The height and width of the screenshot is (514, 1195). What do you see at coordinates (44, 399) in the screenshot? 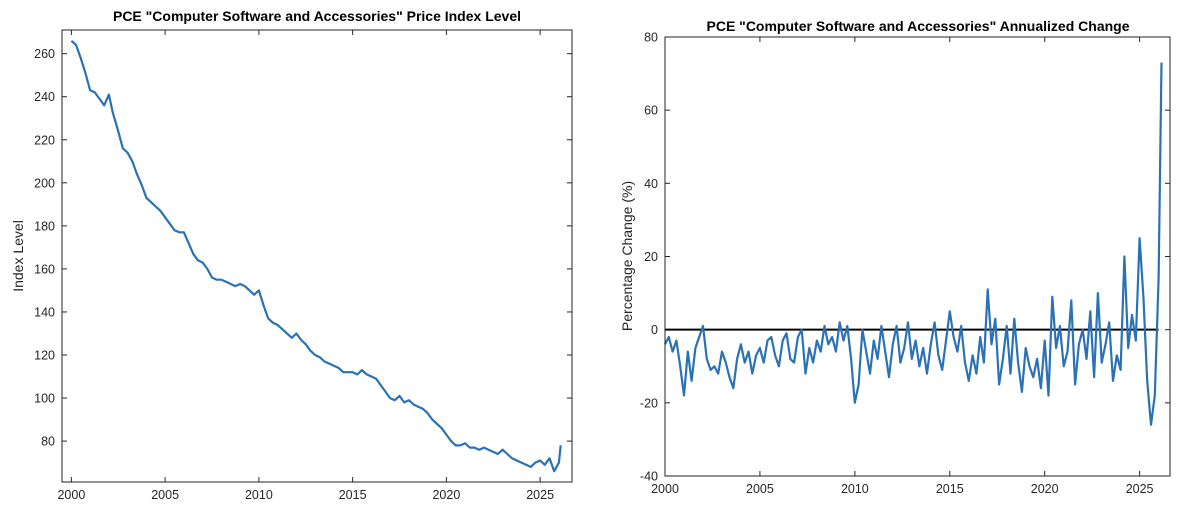
I see `y-tick-label: 100` at bounding box center [44, 399].